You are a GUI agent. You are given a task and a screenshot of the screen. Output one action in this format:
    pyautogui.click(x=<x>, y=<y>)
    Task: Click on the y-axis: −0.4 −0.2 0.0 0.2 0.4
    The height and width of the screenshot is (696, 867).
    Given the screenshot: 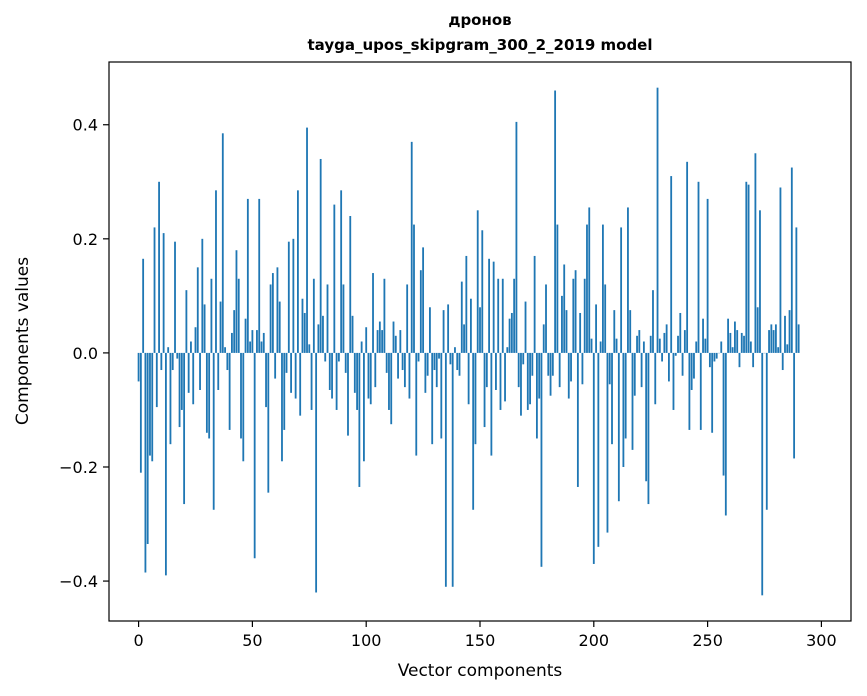 What is the action you would take?
    pyautogui.click(x=84, y=353)
    